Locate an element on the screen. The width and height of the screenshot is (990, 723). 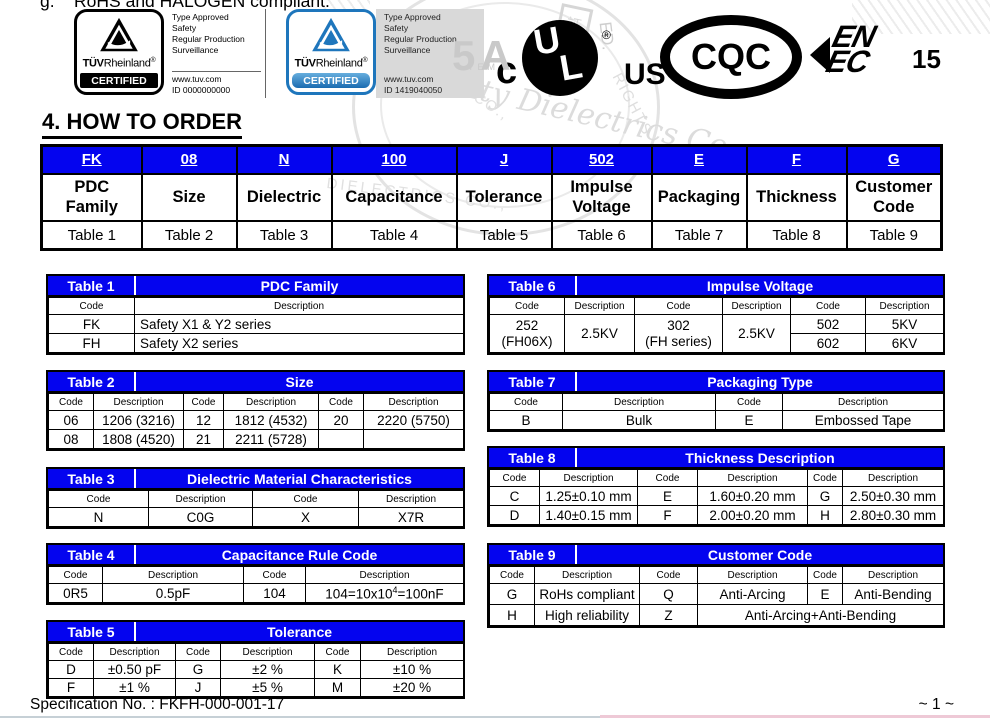
cell: 1.25±0.10 mm is located at coordinates (588, 496).